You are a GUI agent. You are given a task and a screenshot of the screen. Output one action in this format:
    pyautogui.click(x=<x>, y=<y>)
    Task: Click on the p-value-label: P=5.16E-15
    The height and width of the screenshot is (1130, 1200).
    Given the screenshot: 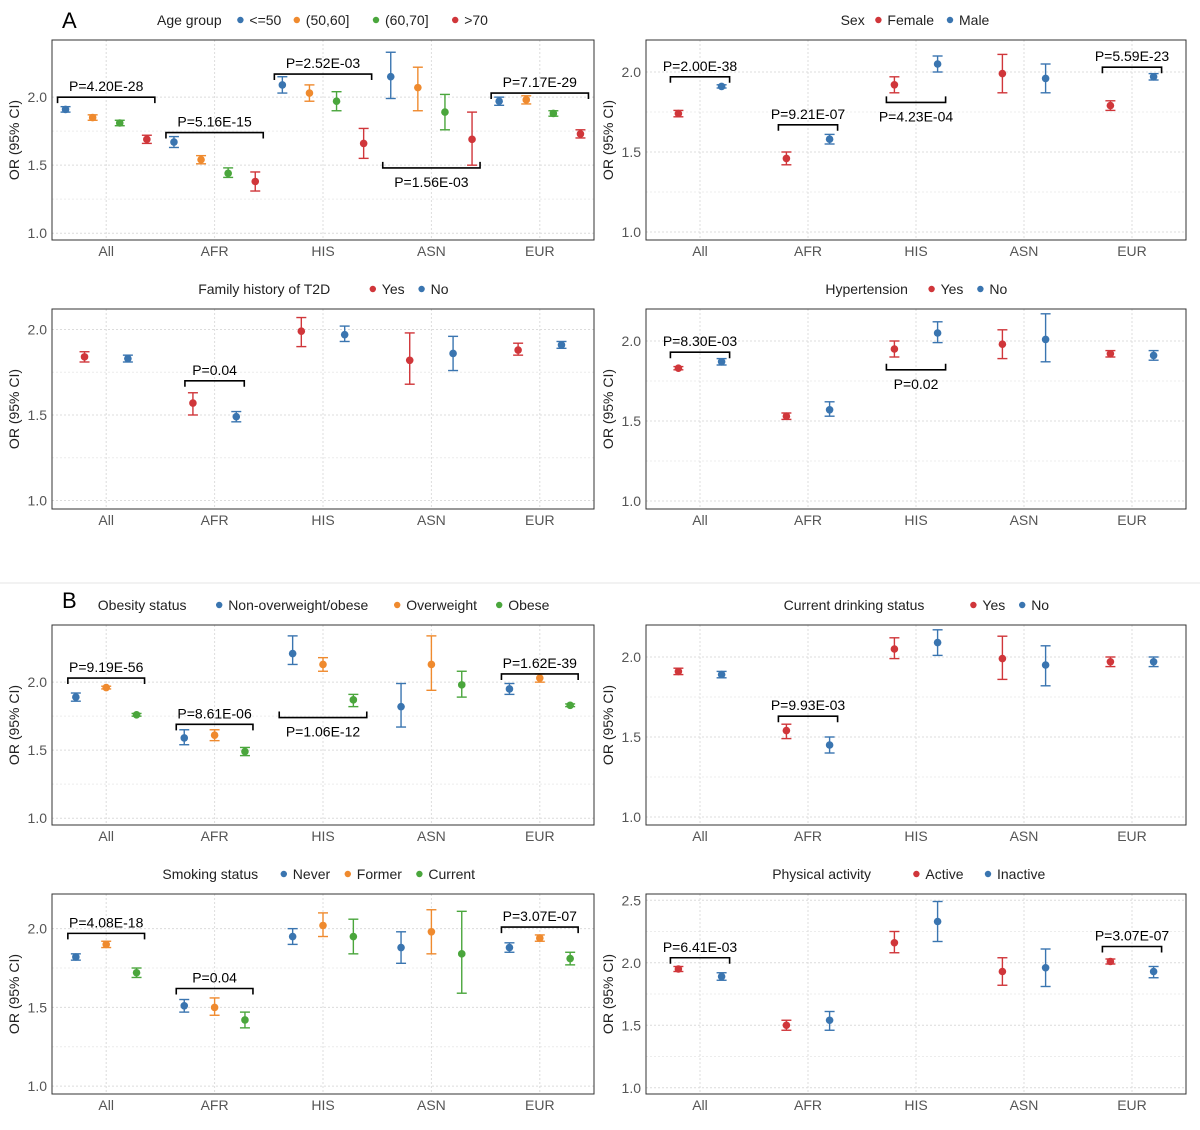 What is the action you would take?
    pyautogui.click(x=214, y=122)
    